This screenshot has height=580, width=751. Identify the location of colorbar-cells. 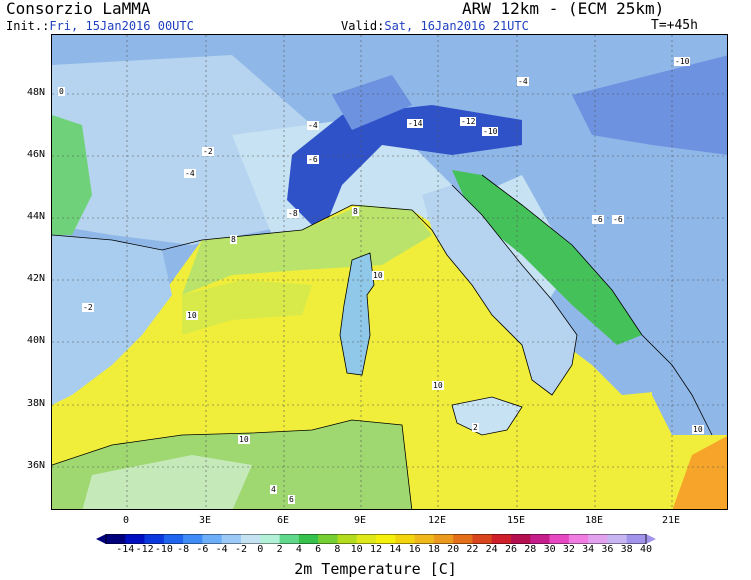
(376, 539).